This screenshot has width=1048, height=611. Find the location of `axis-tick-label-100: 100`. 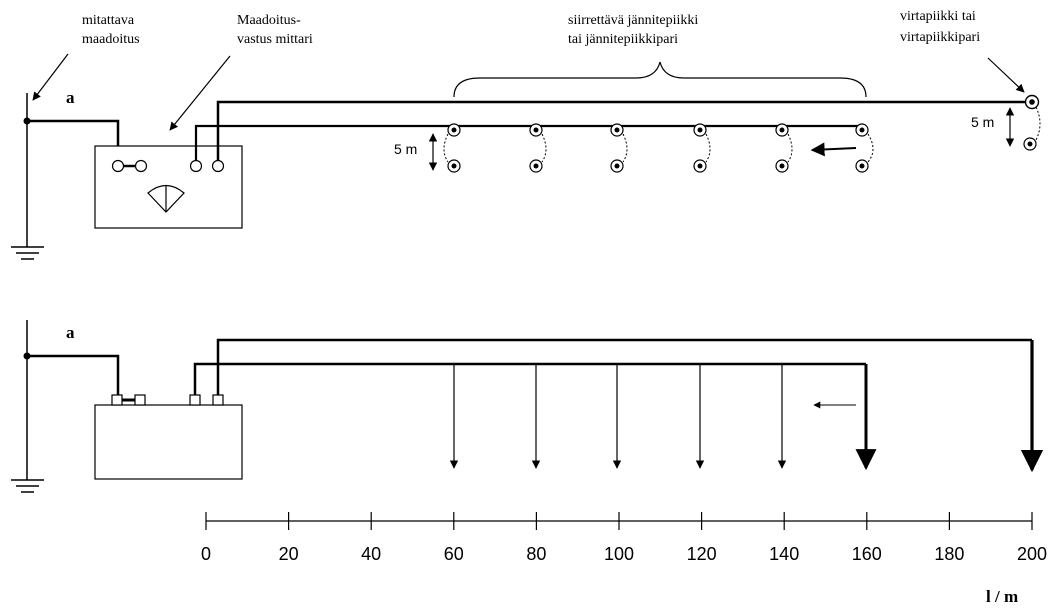

axis-tick-label-100: 100 is located at coordinates (619, 554).